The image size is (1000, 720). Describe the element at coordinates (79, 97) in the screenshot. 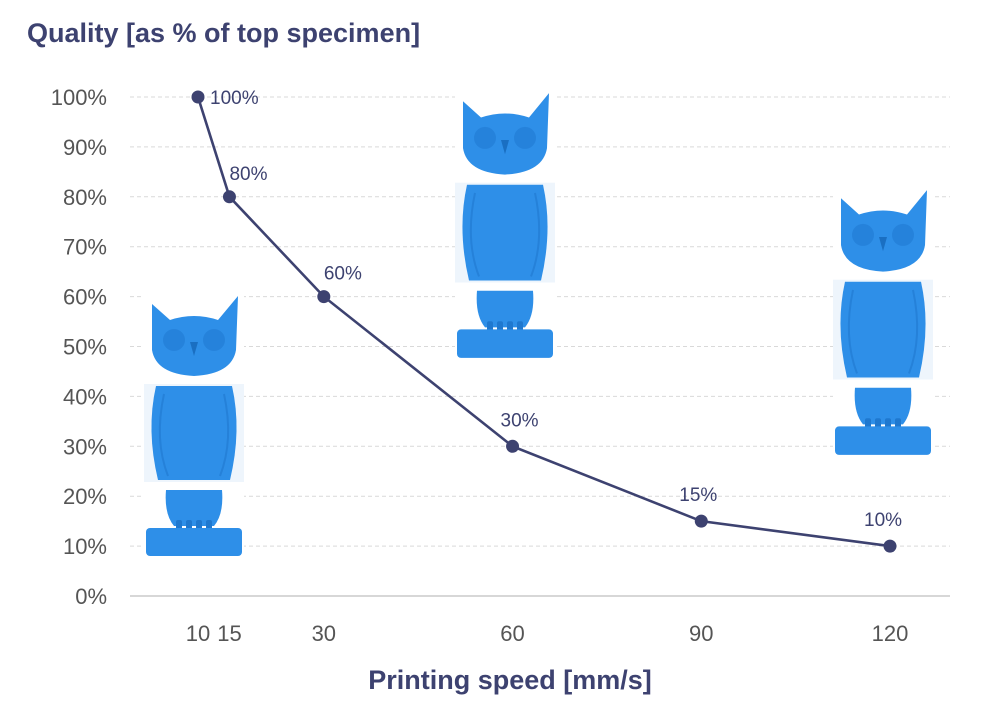

I see `y-tick-label: 100%` at that location.